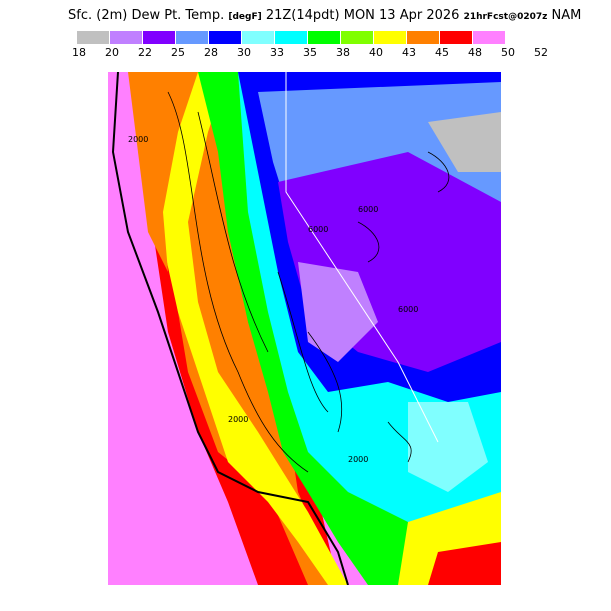 The image size is (611, 611). What do you see at coordinates (245, 17) in the screenshot?
I see `title-units: [degF]` at bounding box center [245, 17].